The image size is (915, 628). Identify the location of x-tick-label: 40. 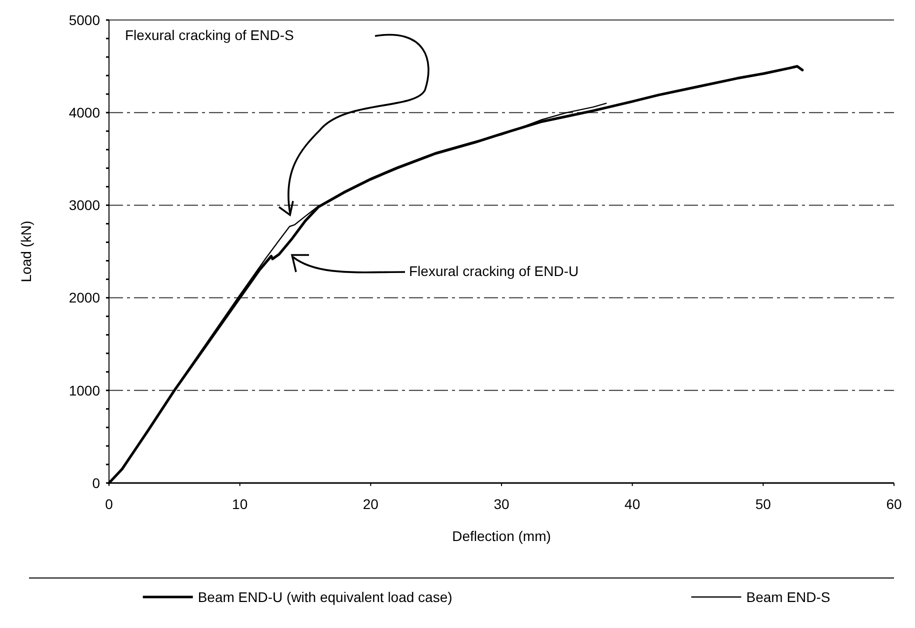
(632, 504).